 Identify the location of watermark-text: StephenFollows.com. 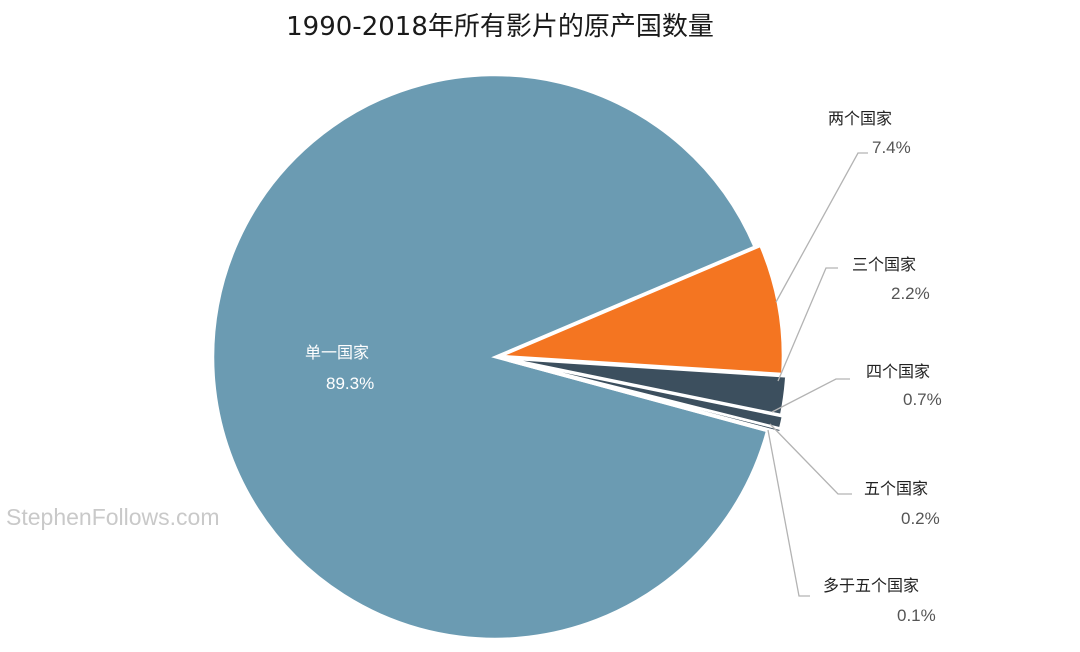
(113, 517).